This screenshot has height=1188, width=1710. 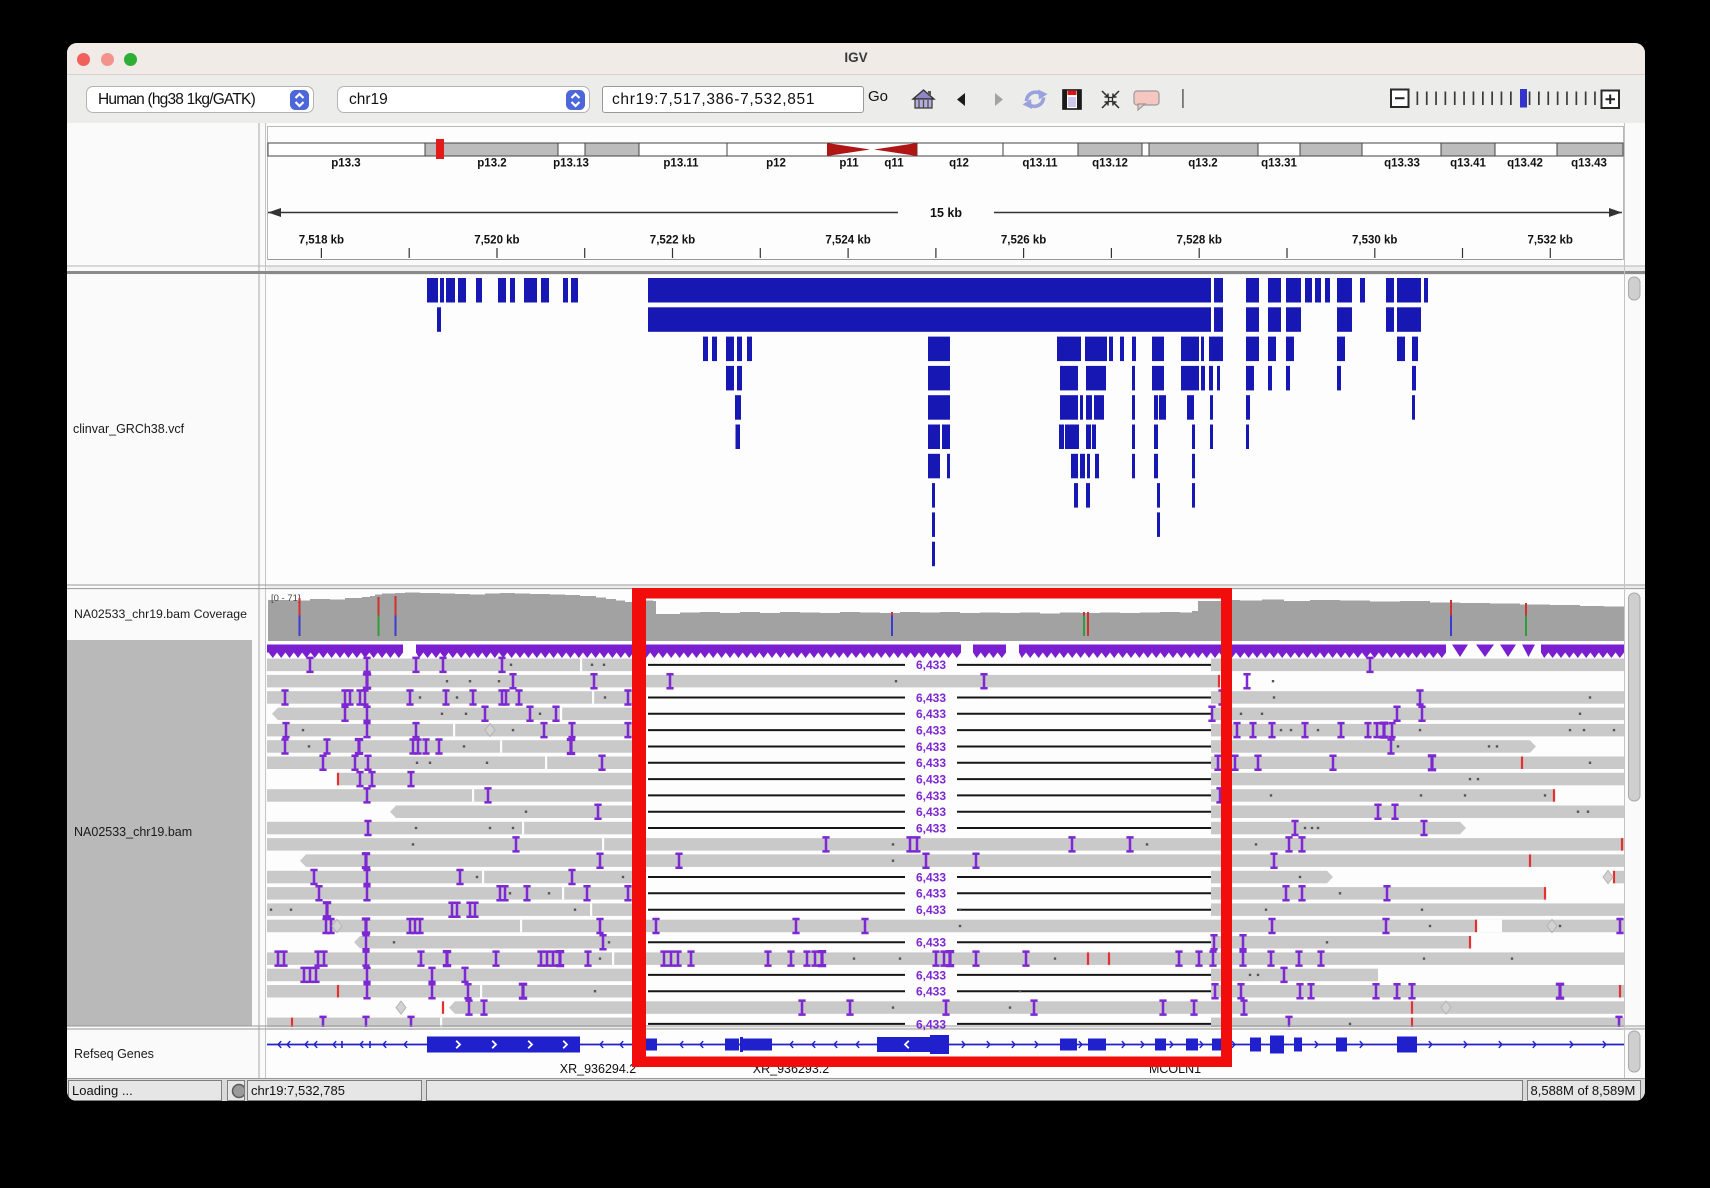 What do you see at coordinates (681, 164) in the screenshot?
I see `svg-text: p13.11` at bounding box center [681, 164].